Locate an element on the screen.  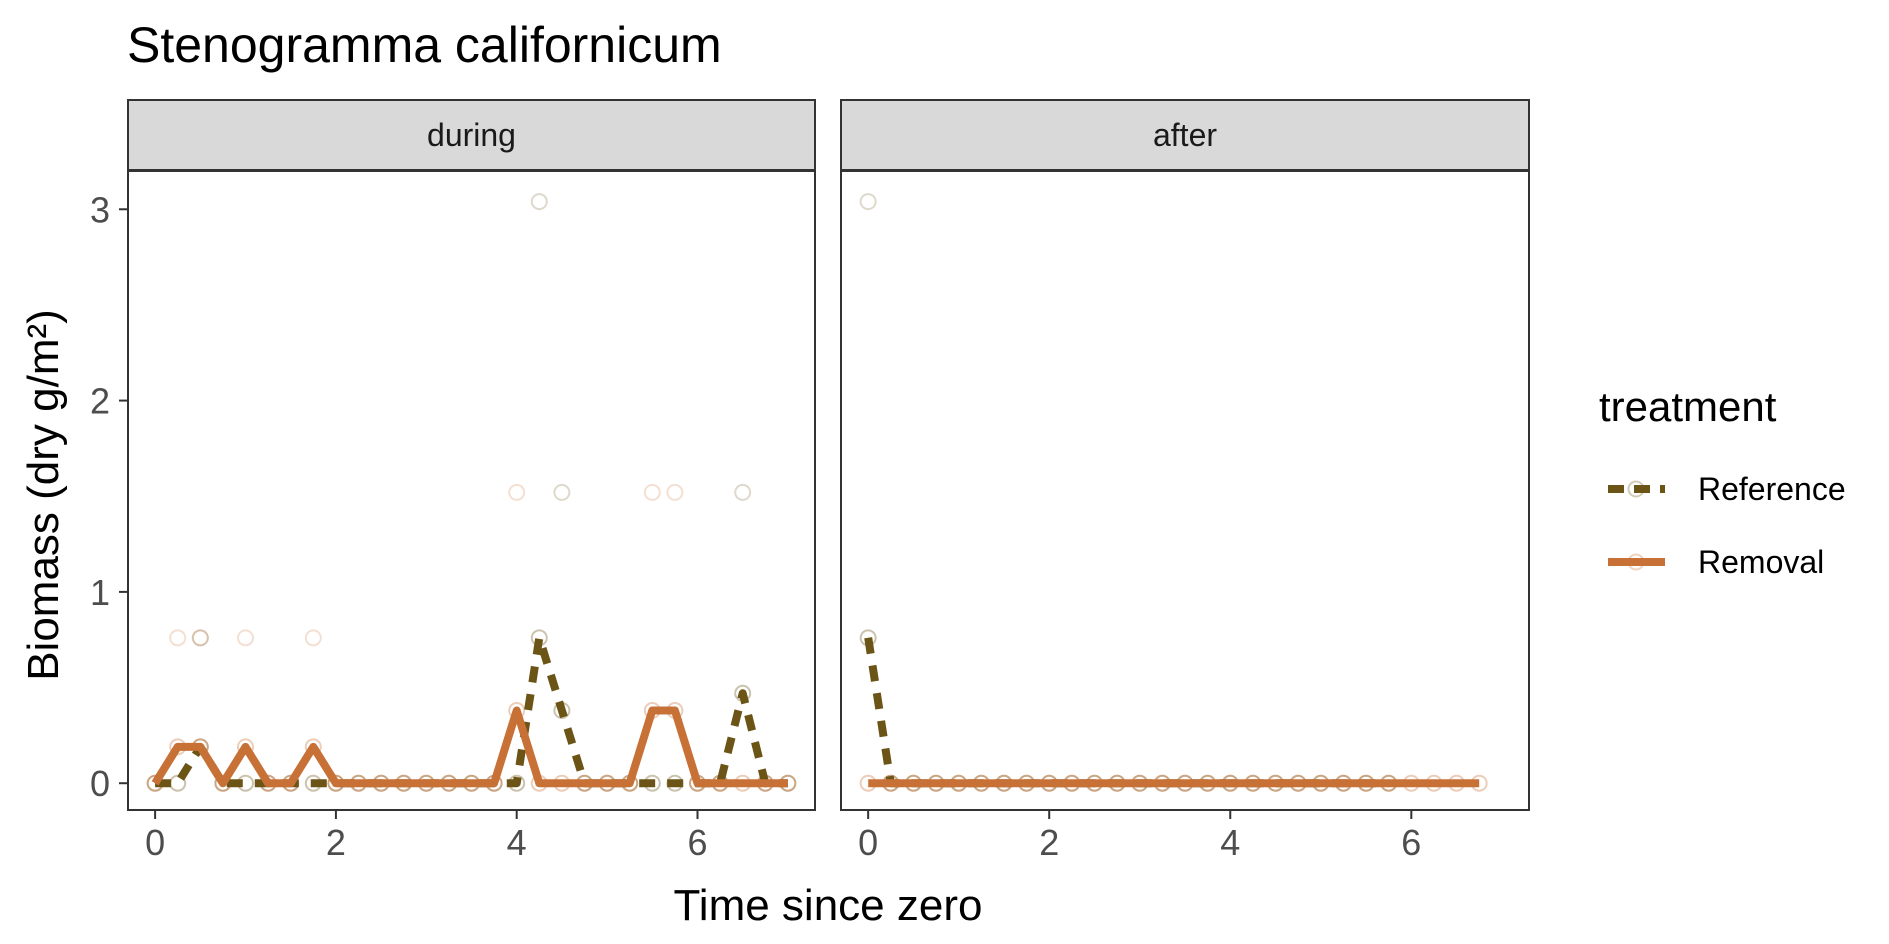
legend: treatment Reference Removal is located at coordinates (1722, 481).